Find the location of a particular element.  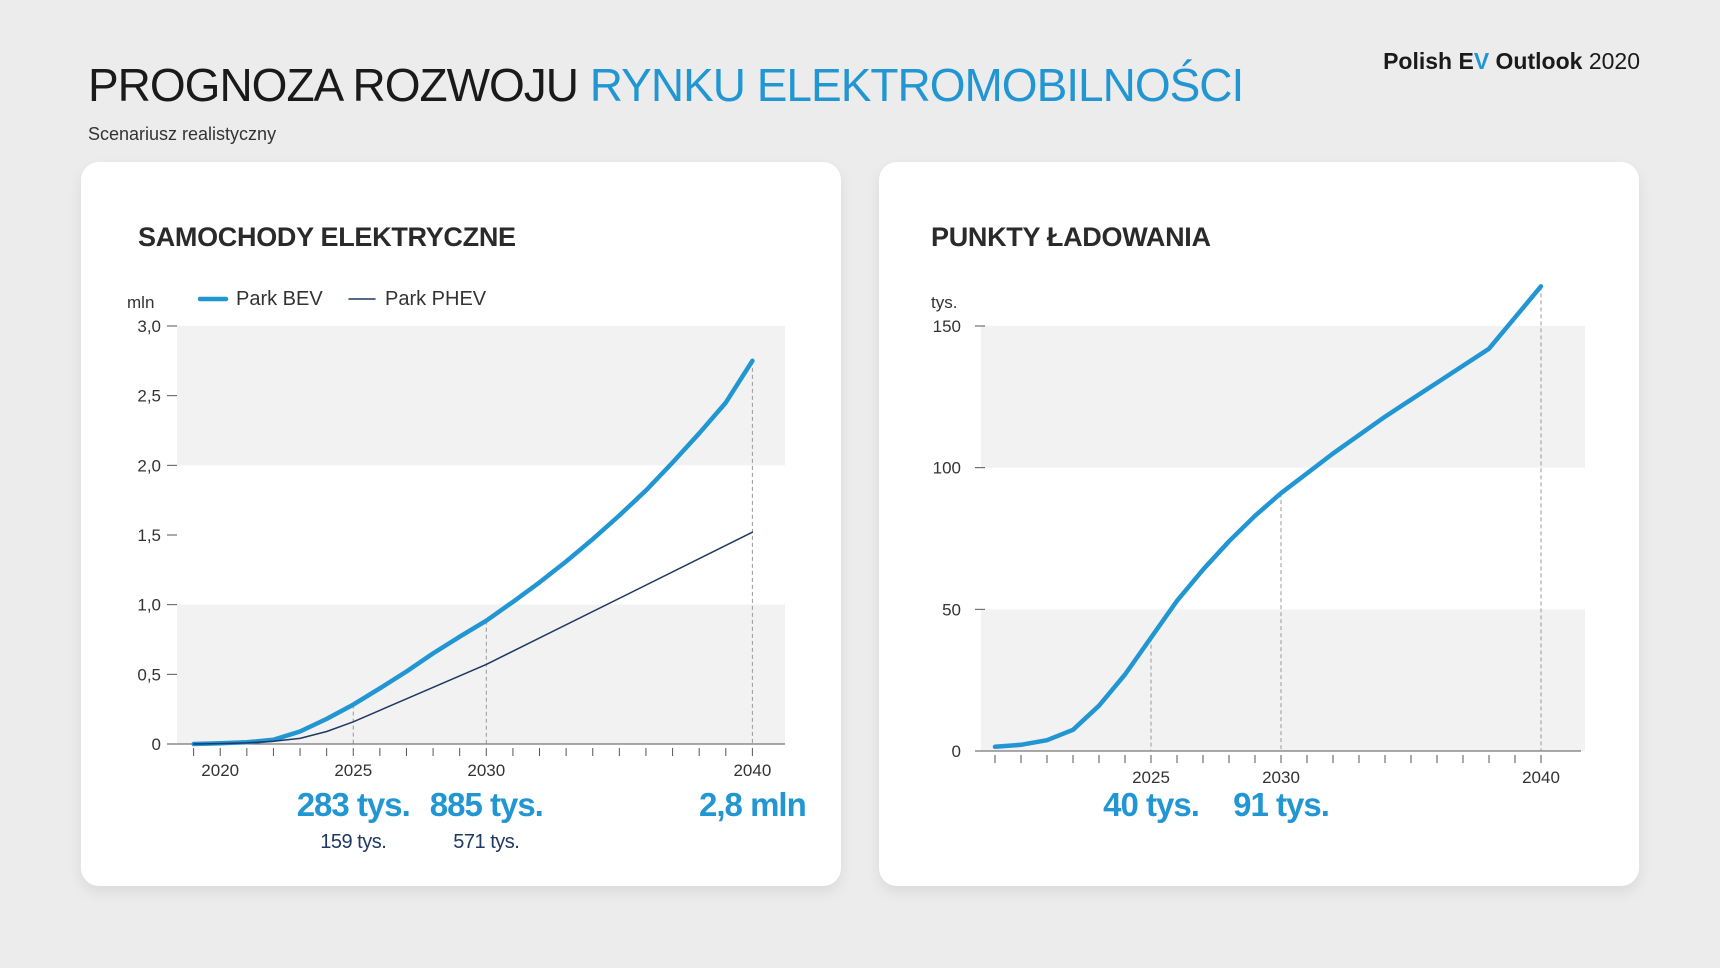

page-title: PROGNOZA ROZWOJU RYNKU ELEKTROMOBILNOŚCI is located at coordinates (666, 85).